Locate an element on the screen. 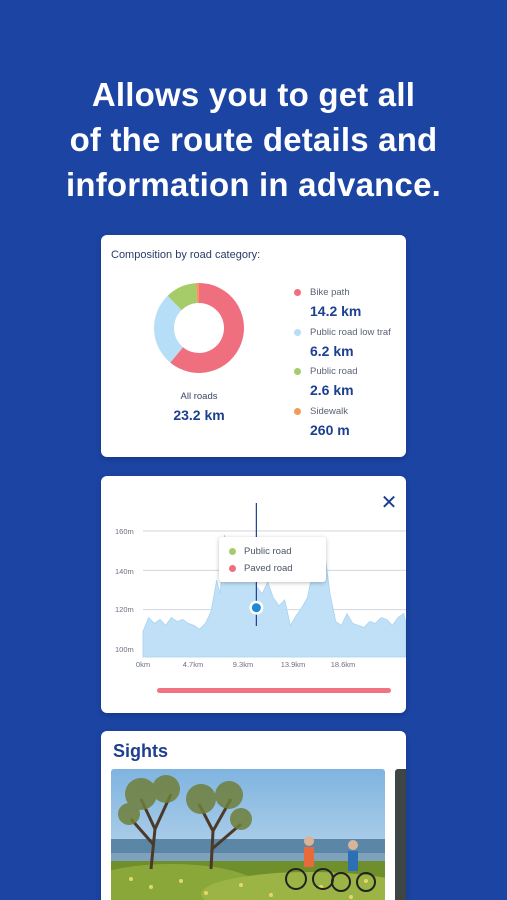 The width and height of the screenshot is (507, 900). composition-title: Composition by road category: is located at coordinates (186, 255).